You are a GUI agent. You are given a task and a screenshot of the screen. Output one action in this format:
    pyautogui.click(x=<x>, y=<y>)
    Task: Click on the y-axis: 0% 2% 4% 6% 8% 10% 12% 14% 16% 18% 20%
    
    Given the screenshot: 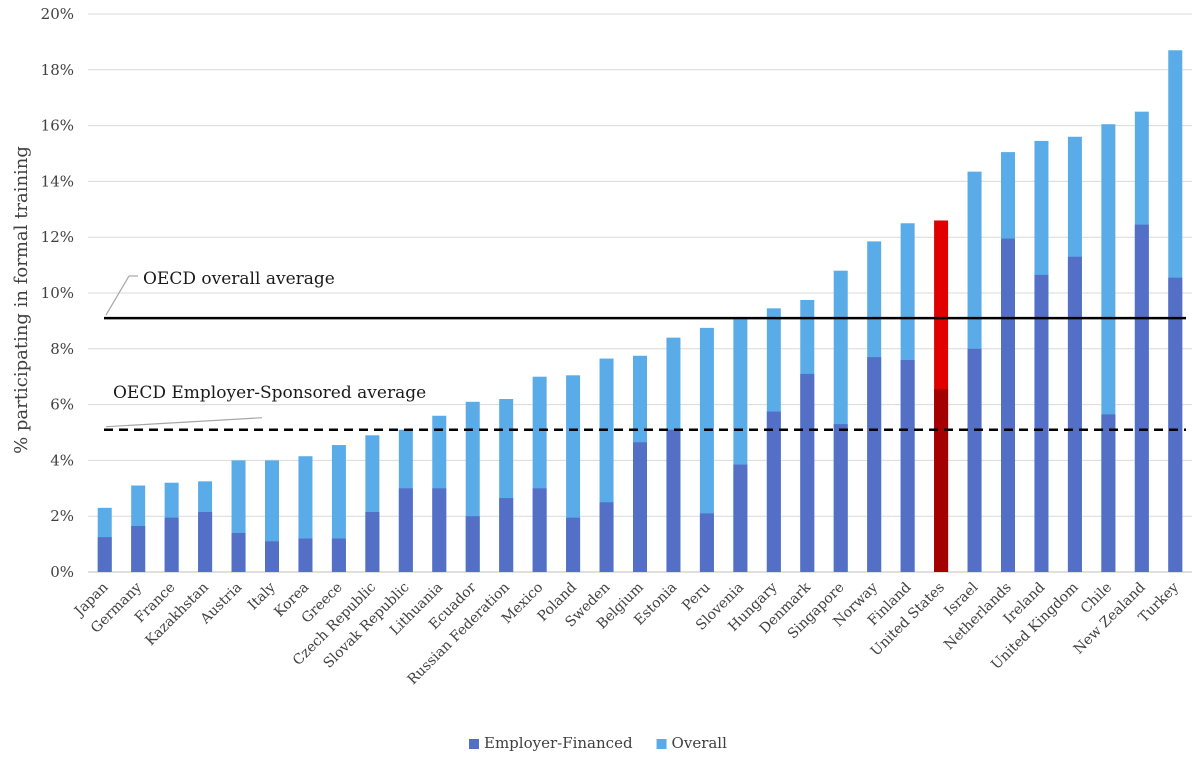 What is the action you would take?
    pyautogui.click(x=57, y=293)
    